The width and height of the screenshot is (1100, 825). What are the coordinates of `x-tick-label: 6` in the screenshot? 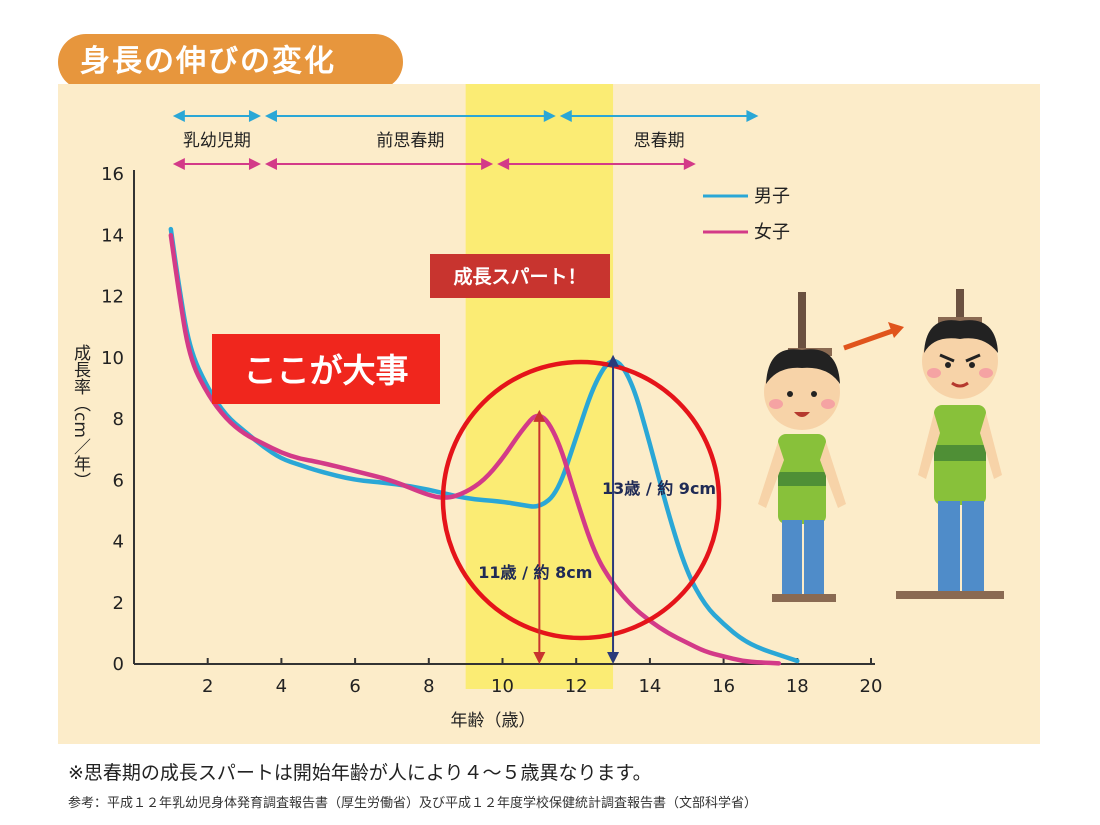 It's located at (354, 686).